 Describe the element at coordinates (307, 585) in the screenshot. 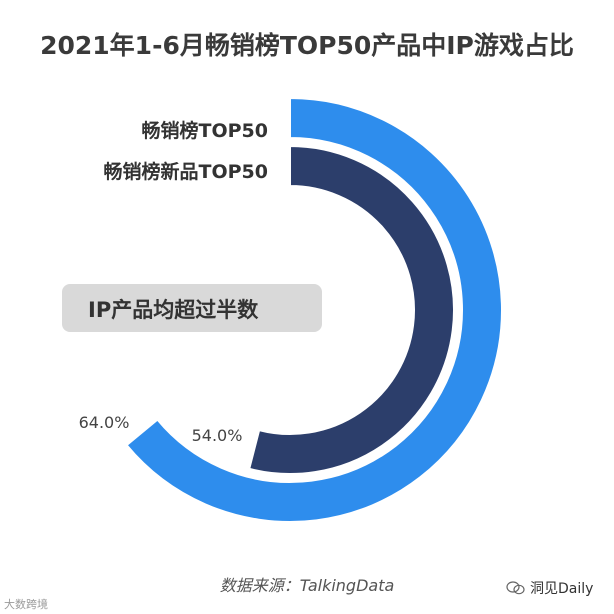

I see `source-note: 数据来源：TalkingData` at that location.